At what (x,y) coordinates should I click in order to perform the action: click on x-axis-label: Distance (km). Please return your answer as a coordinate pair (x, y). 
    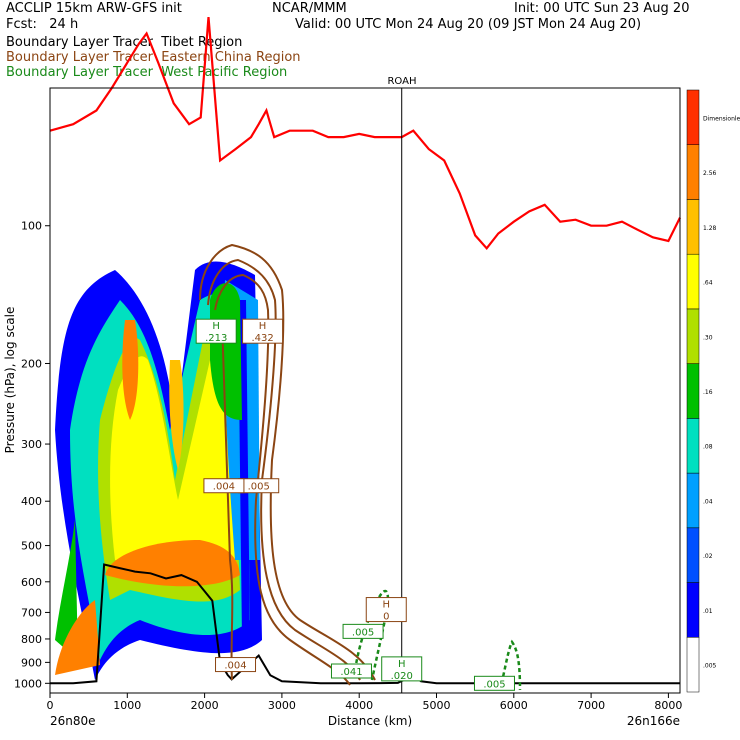
    Looking at the image, I should click on (370, 721).